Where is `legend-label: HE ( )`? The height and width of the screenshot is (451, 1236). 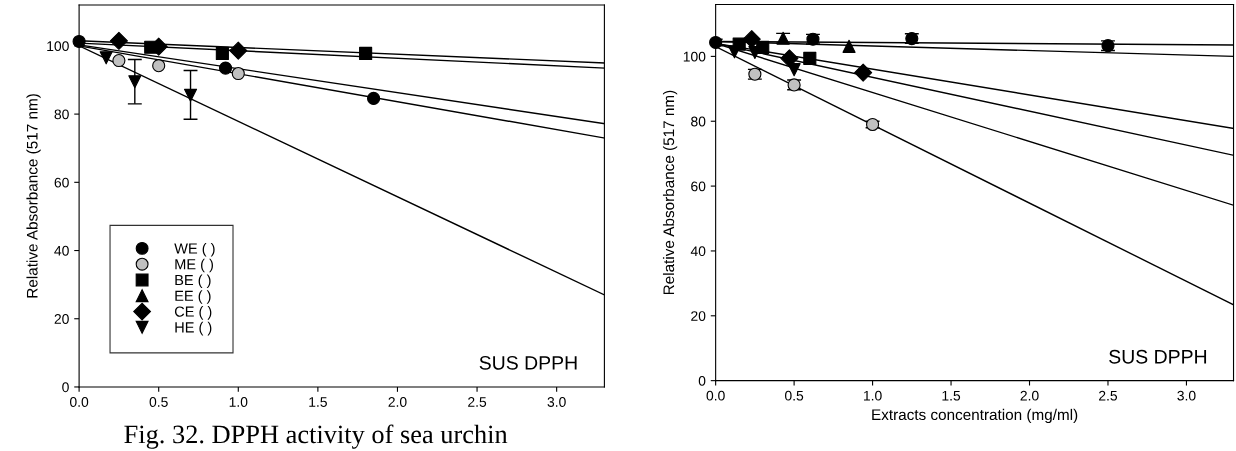 legend-label: HE ( ) is located at coordinates (193, 328).